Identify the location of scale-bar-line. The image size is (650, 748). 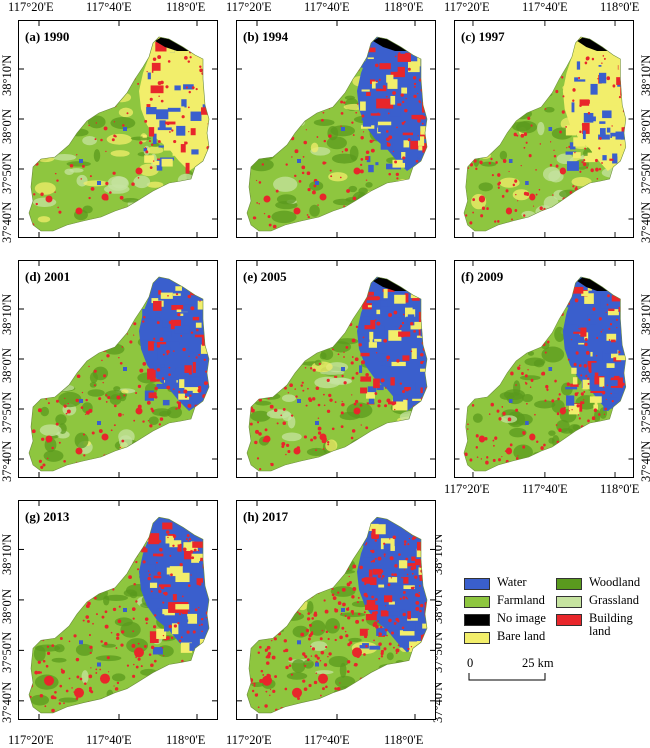
(507, 677).